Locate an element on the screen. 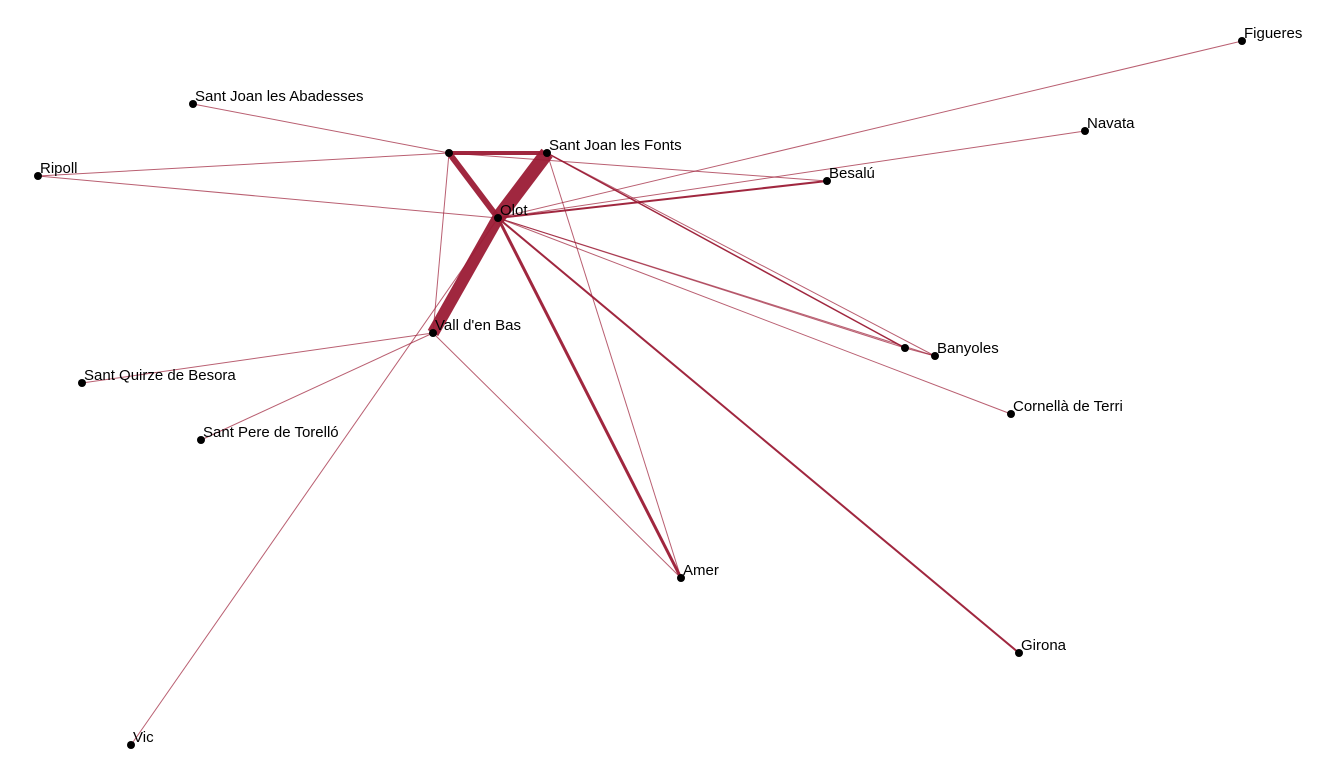 This screenshot has height=774, width=1341. edge-sjf-u2 is located at coordinates (726, 250).